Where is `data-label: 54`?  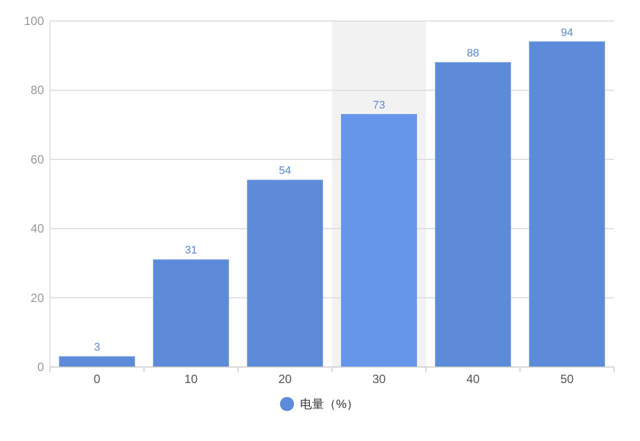 data-label: 54 is located at coordinates (285, 171).